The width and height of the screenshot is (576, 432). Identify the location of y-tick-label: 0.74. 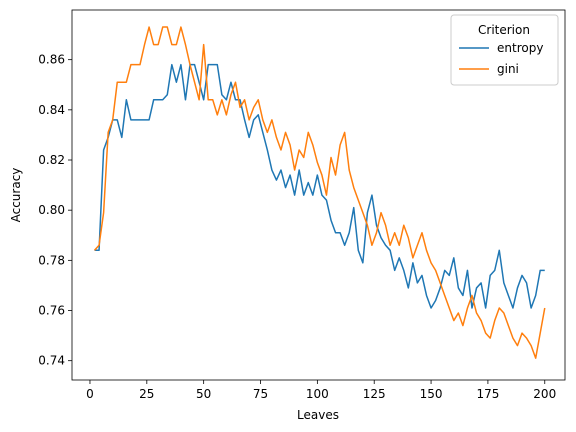
(51, 361).